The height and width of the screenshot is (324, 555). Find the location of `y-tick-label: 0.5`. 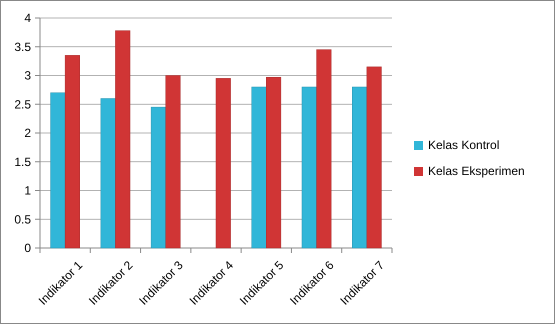

y-tick-label: 0.5 is located at coordinates (23, 219).